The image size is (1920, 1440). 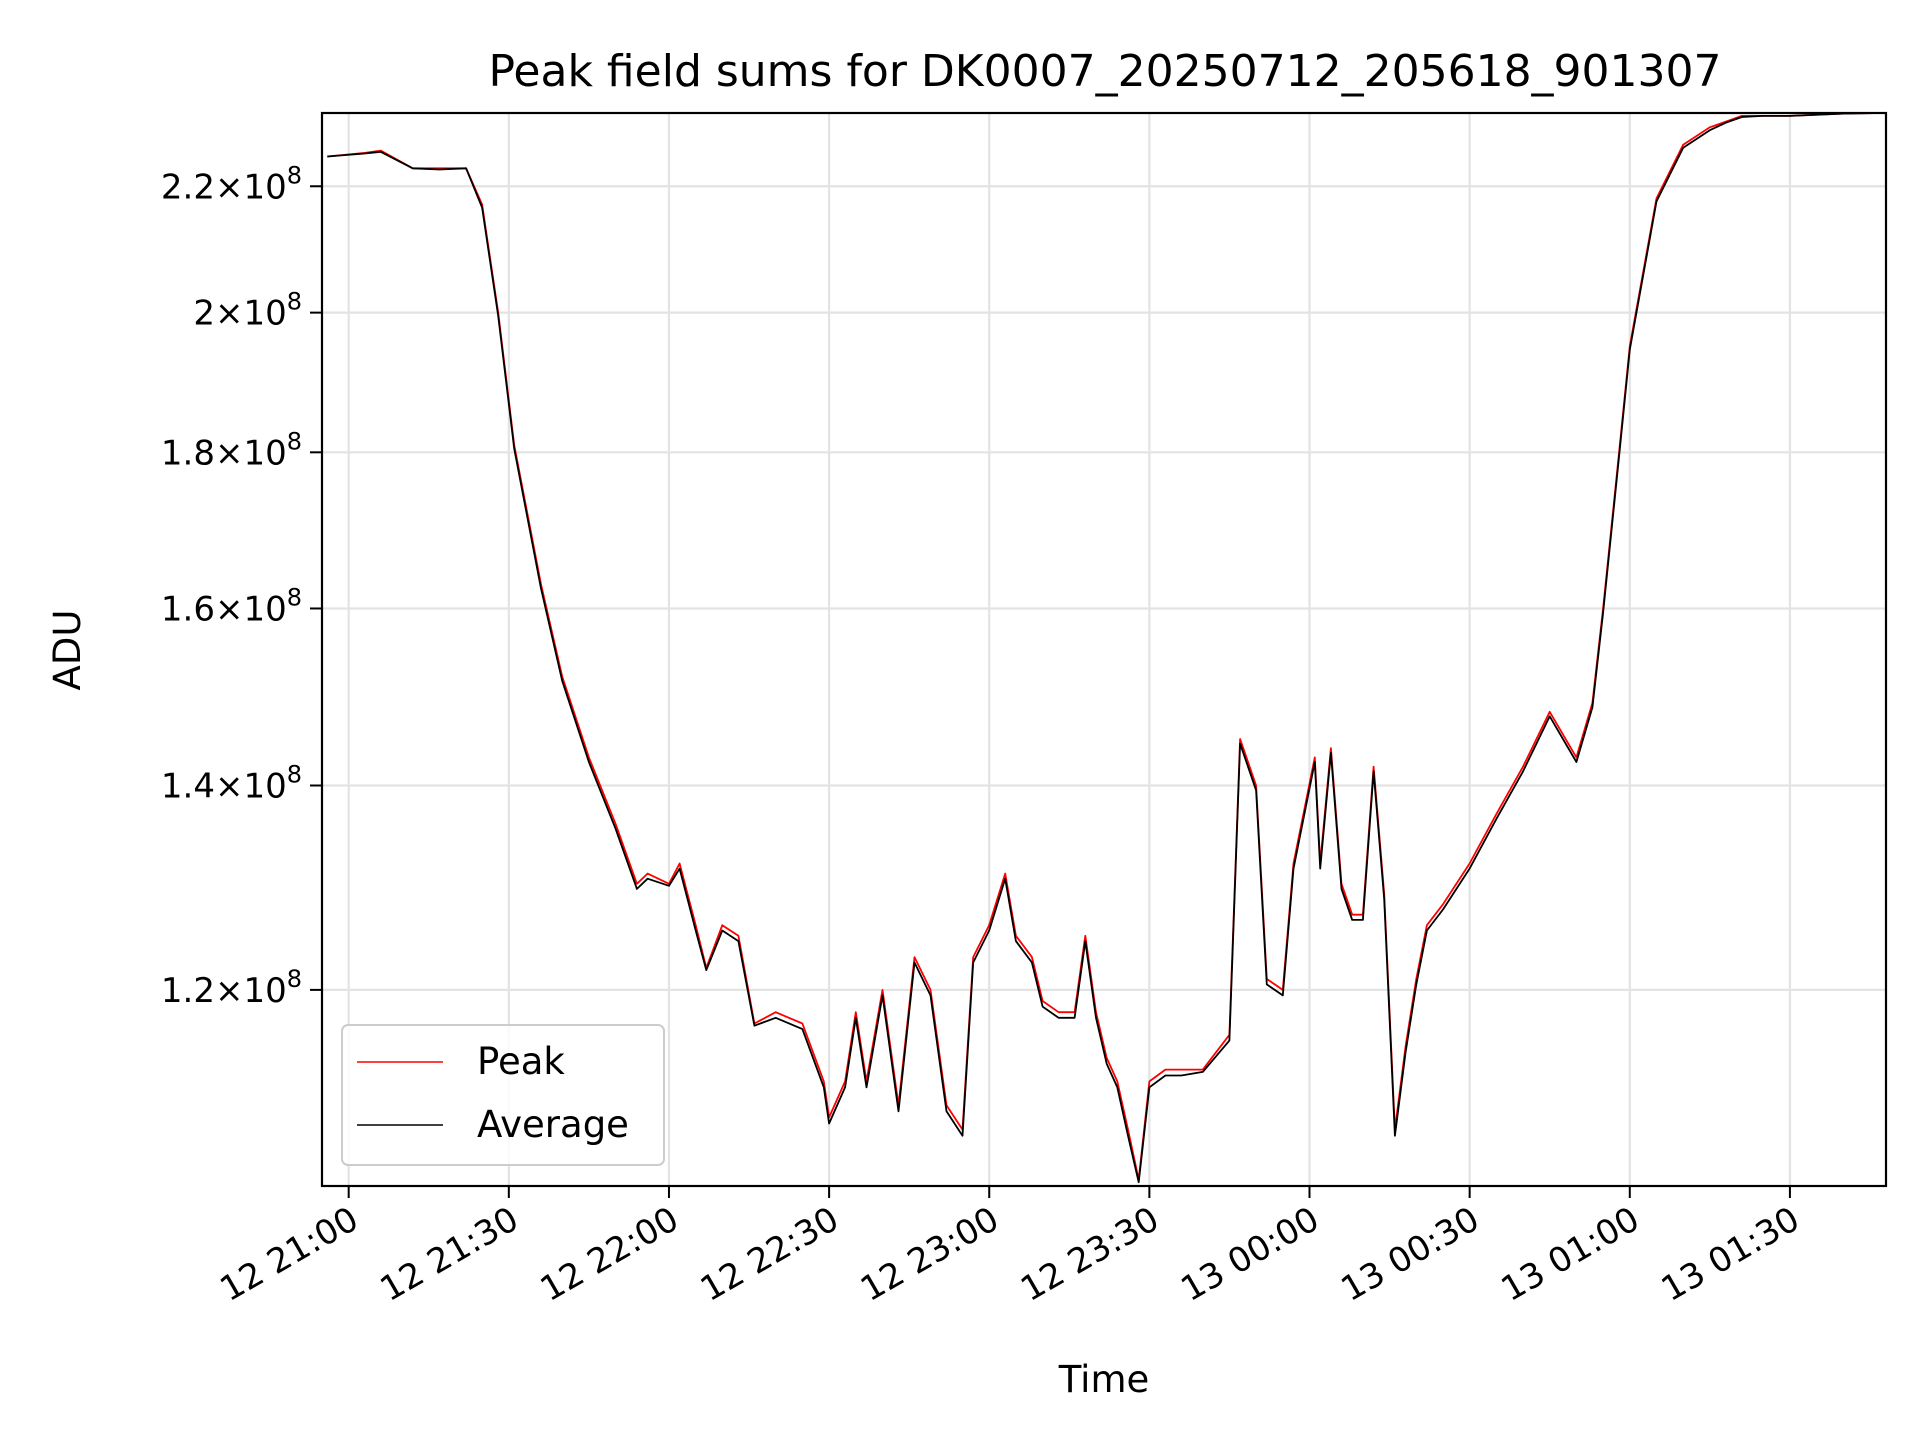 I want to click on legend-average-label: Average, so click(x=553, y=1124).